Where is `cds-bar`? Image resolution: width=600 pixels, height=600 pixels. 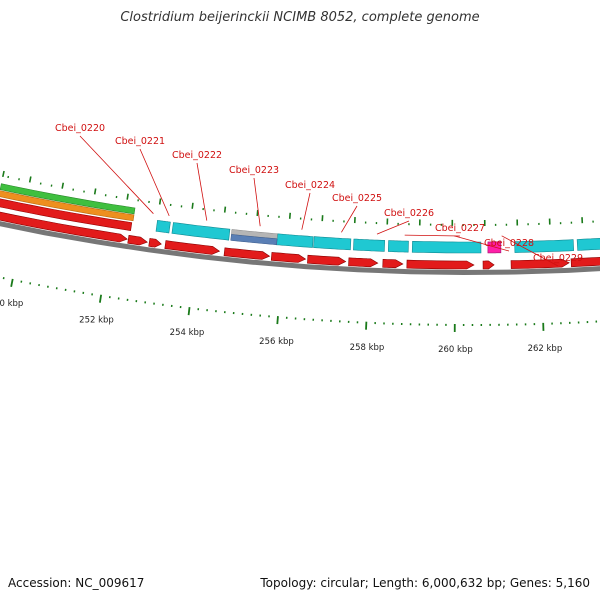
cds-bar is located at coordinates (66, 214).